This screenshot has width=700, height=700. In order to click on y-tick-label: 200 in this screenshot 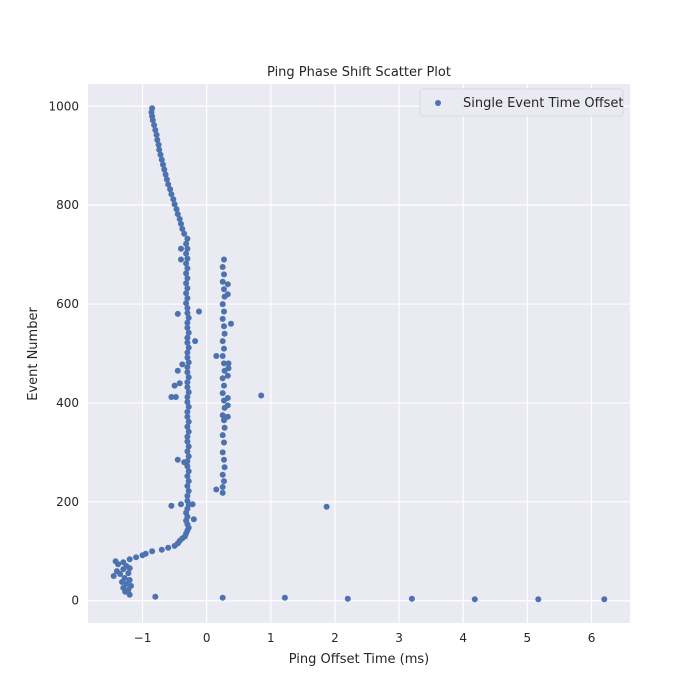, I will do `click(67, 502)`.